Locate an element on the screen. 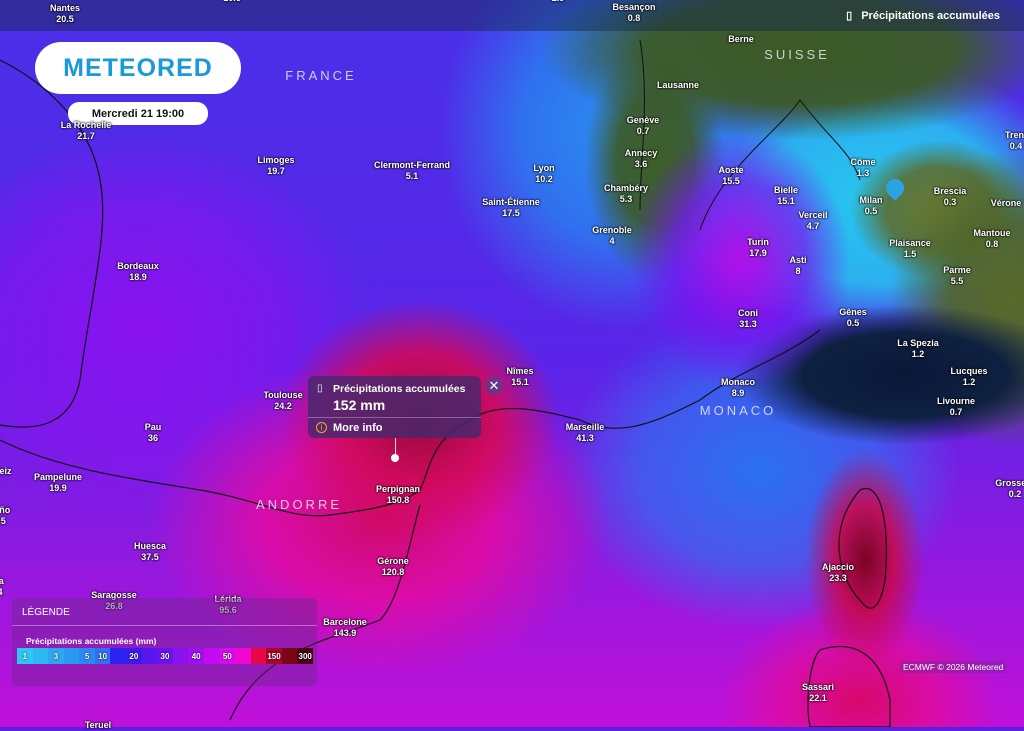 Image resolution: width=1024 pixels, height=731 pixels. city-name: Bielle is located at coordinates (786, 190).